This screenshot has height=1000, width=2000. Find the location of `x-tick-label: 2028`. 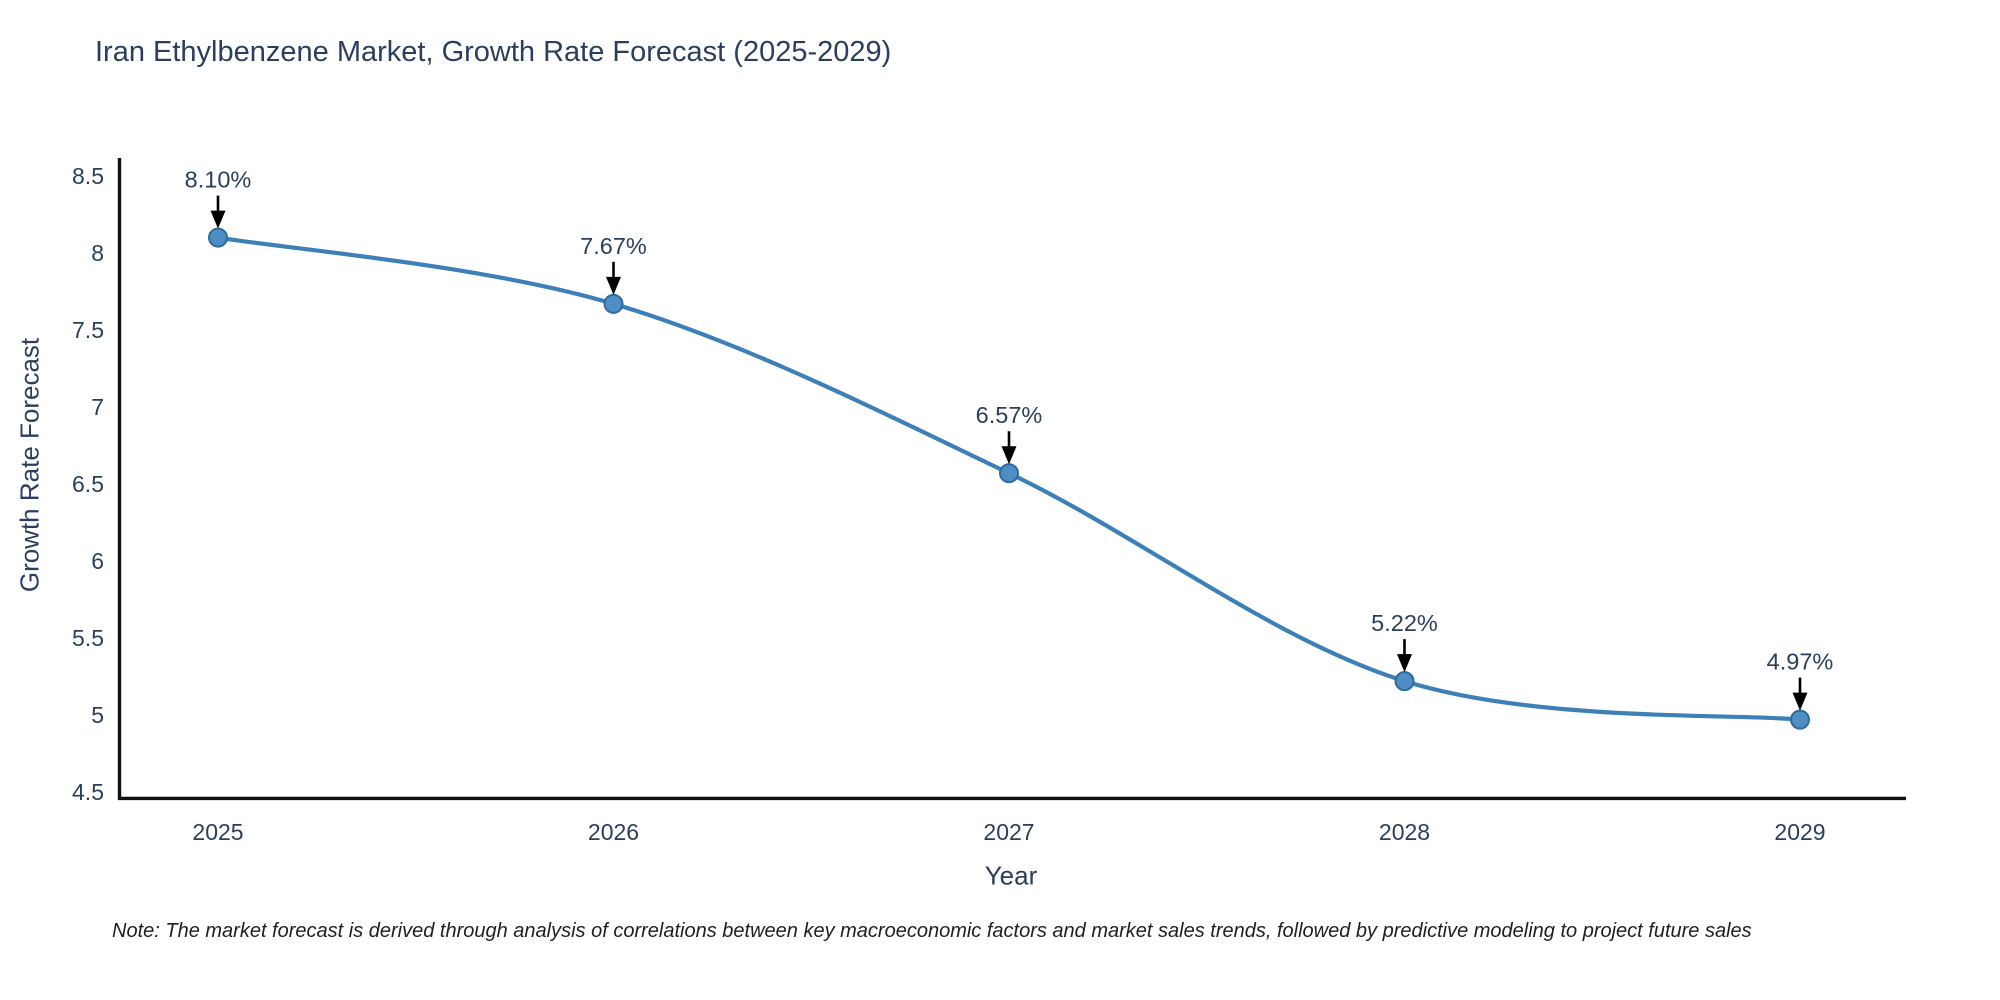

x-tick-label: 2028 is located at coordinates (1404, 832).